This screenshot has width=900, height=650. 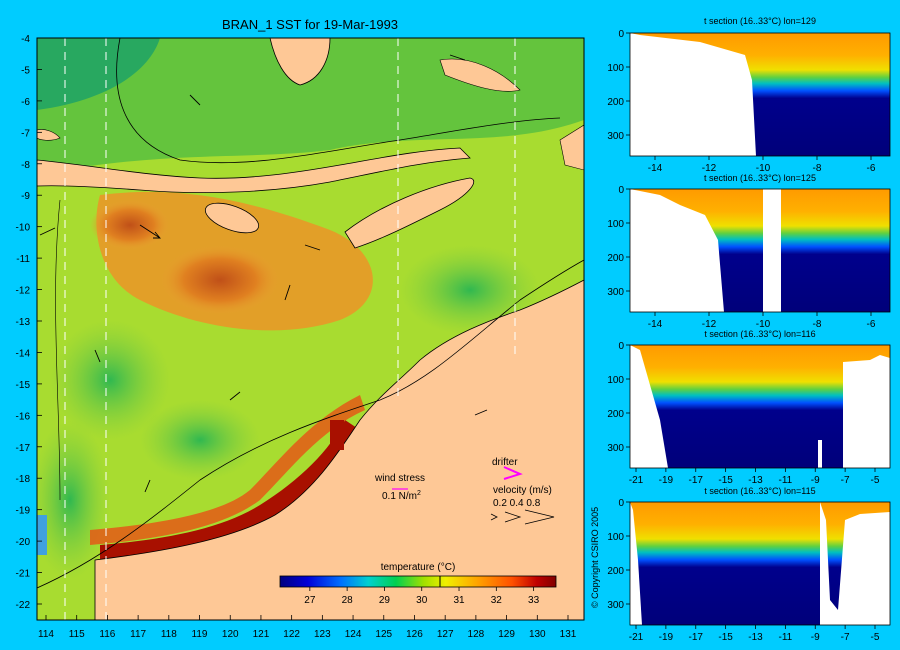 I want to click on lon-tick-label: 119, so click(x=200, y=634).